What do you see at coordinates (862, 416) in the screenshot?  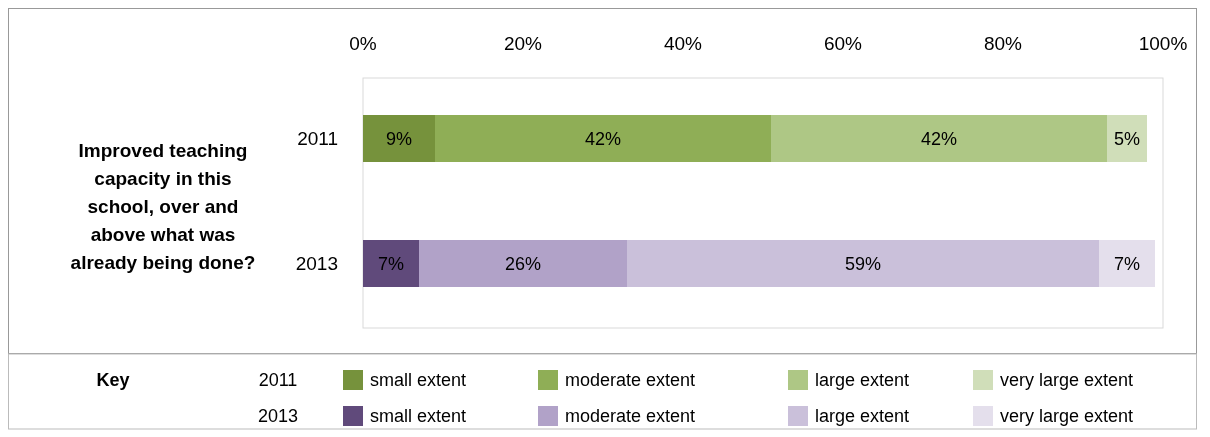 I see `text: large extent` at bounding box center [862, 416].